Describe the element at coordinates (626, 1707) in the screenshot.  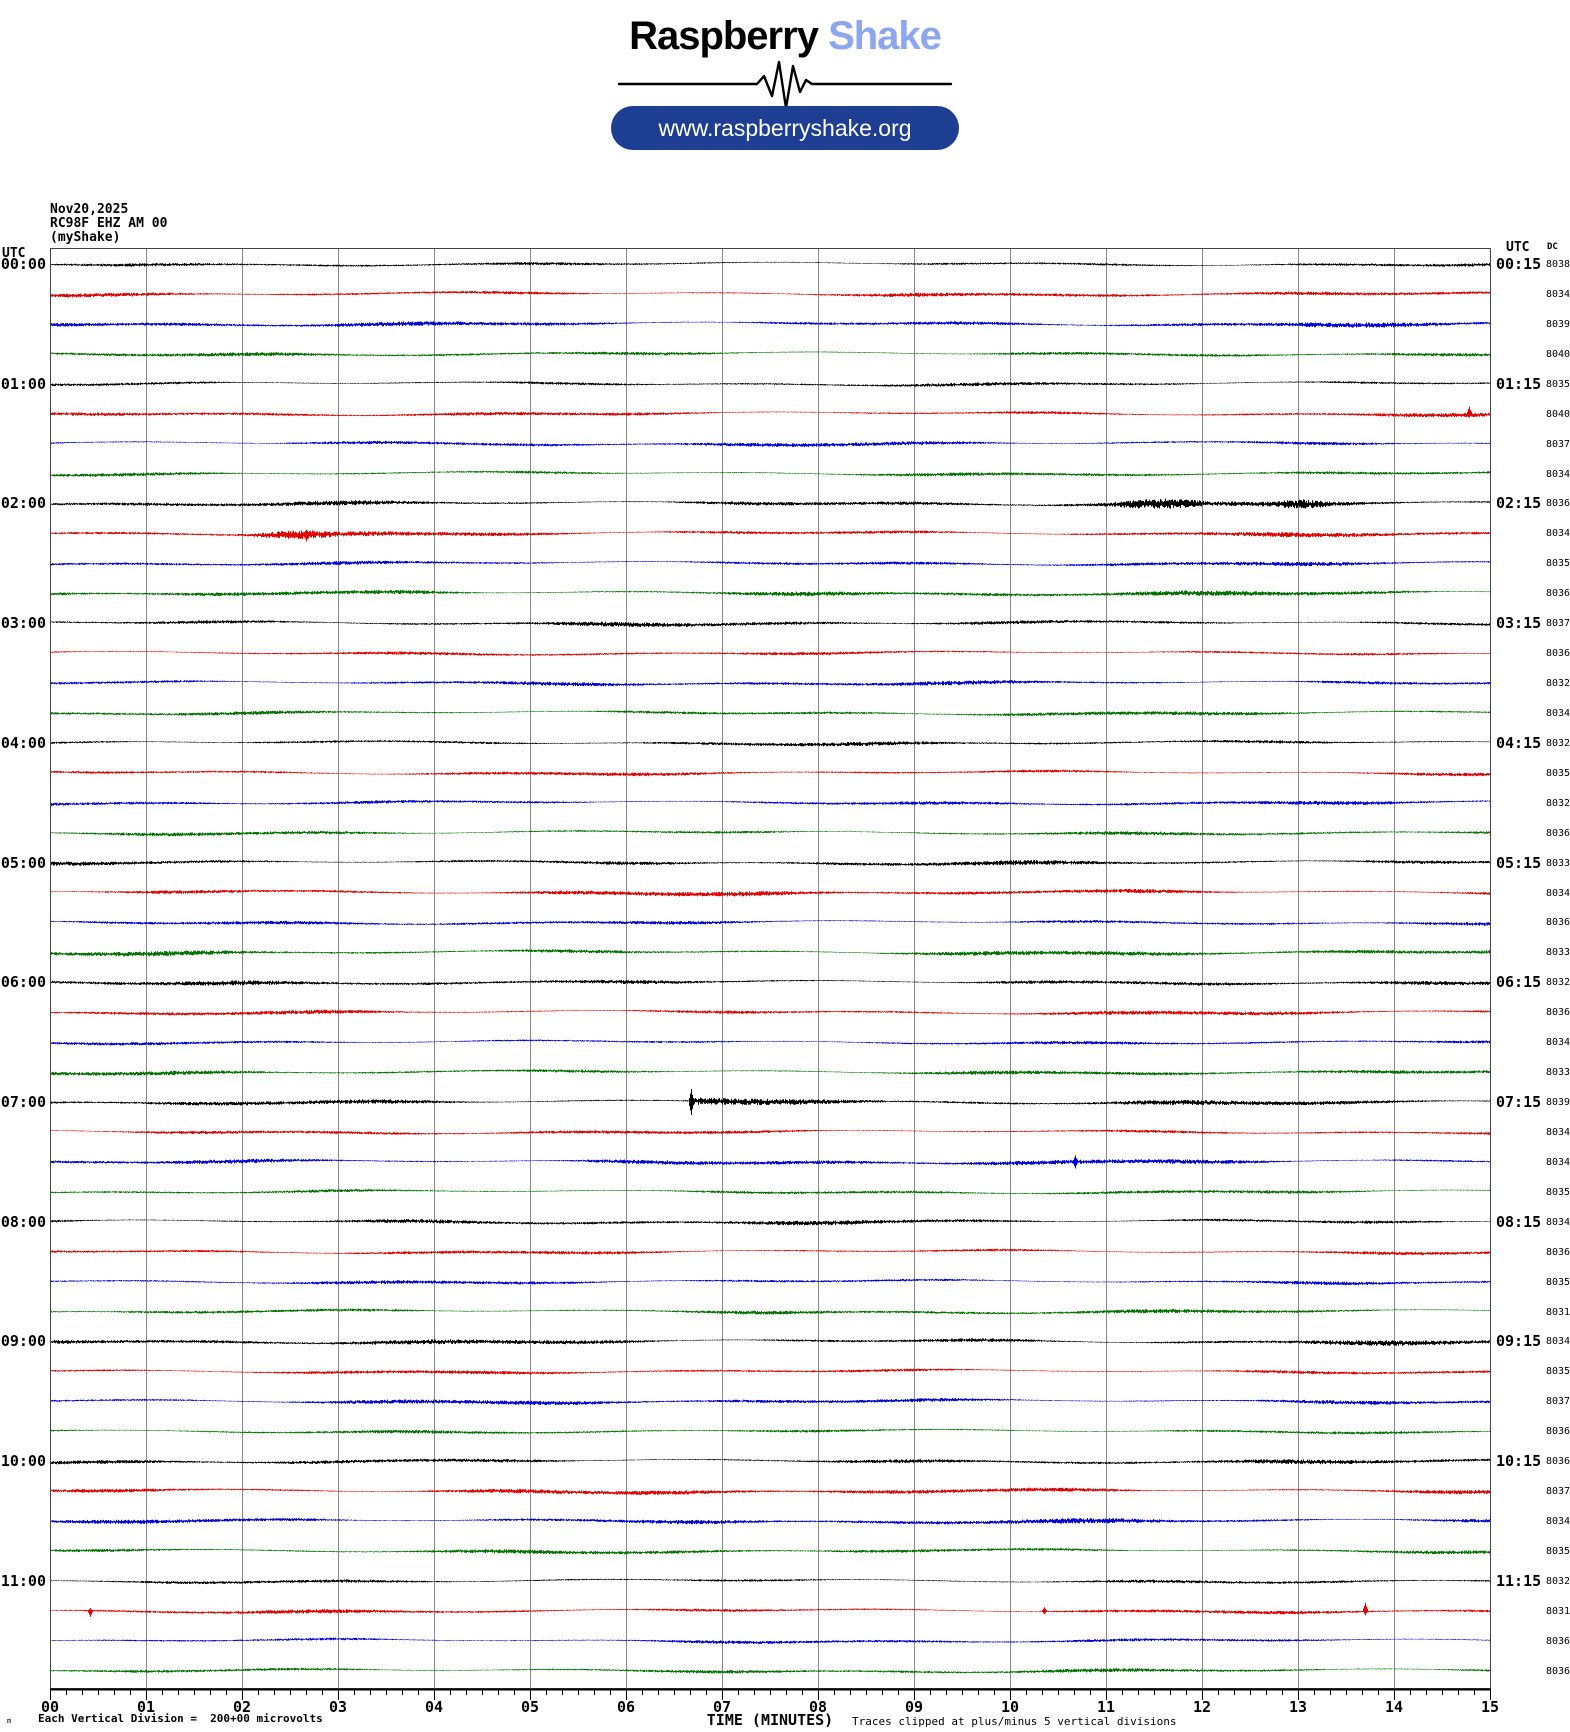
I see `x-tick-label: 06` at that location.